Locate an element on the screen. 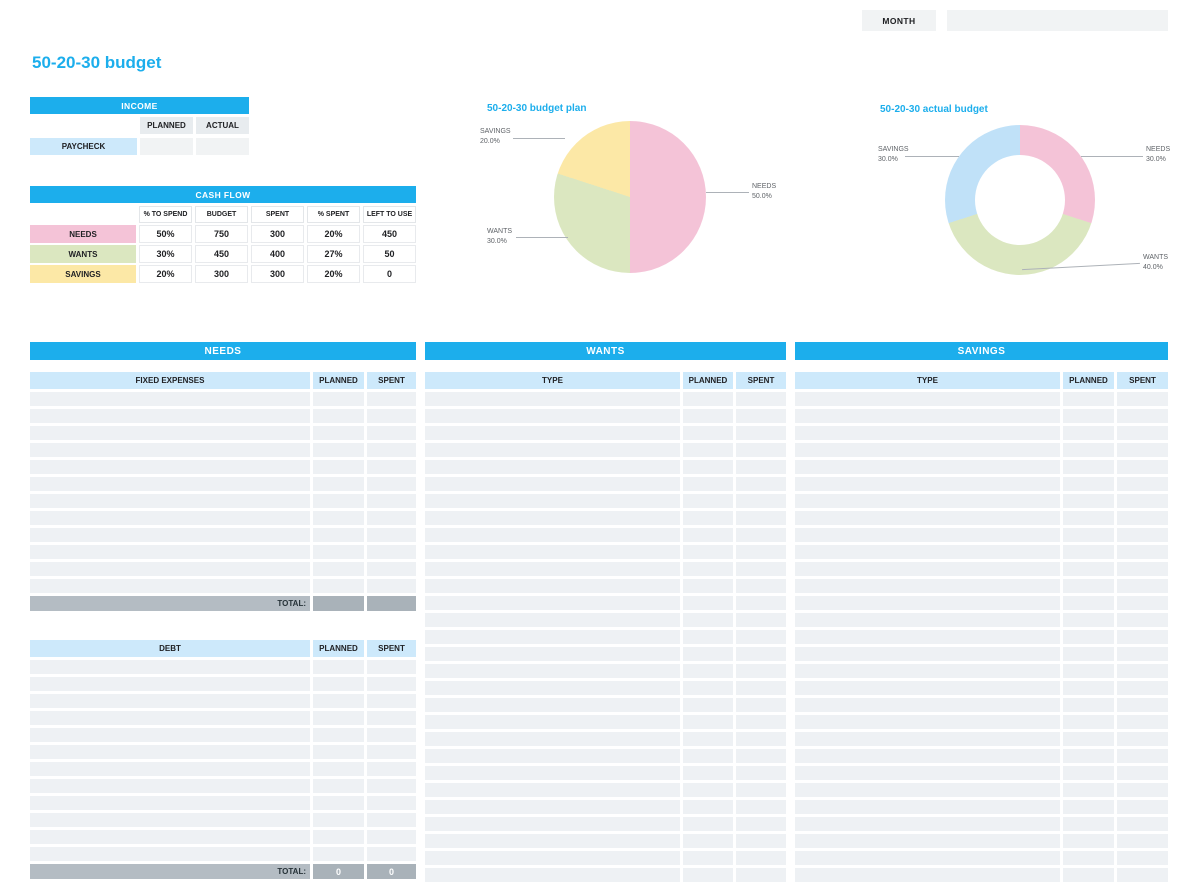 The image size is (1200, 885). wants-budget-cell: 450 is located at coordinates (221, 254).